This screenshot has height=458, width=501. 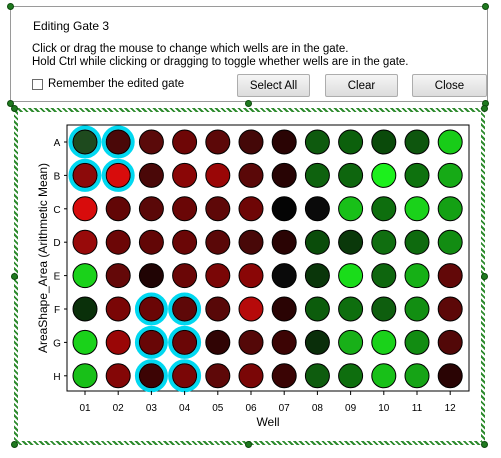 I want to click on well-B11, so click(x=417, y=175).